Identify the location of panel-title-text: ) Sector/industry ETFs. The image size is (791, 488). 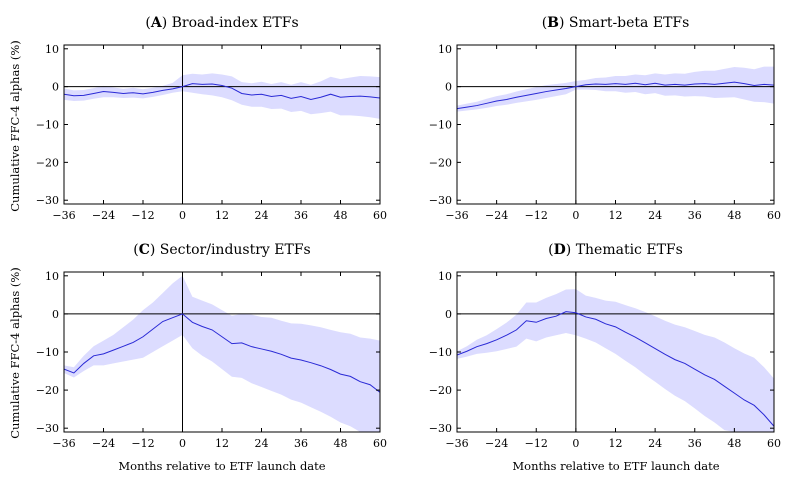
(230, 250).